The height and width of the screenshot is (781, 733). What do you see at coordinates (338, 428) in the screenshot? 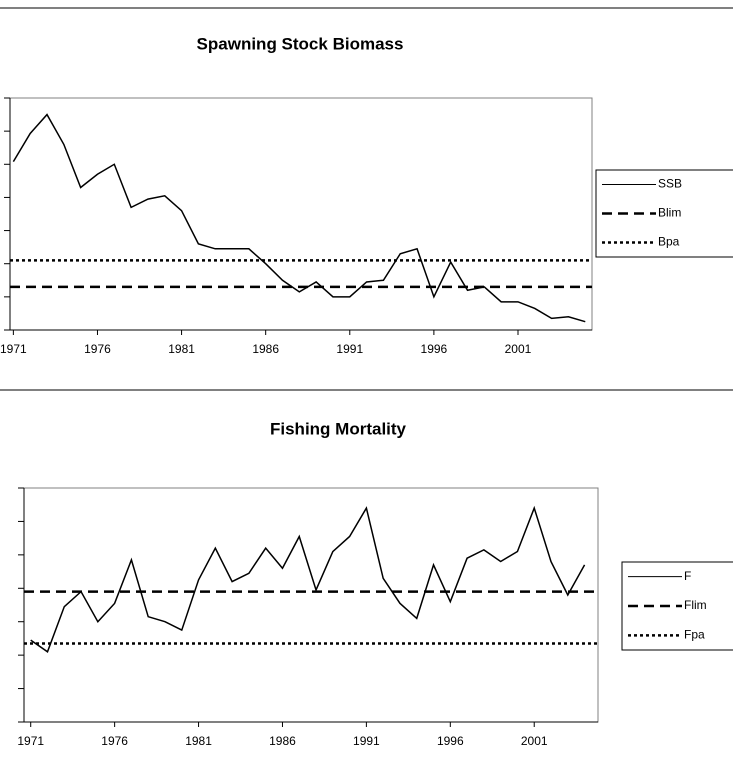
I see `chart-title: Fishing Mortality` at bounding box center [338, 428].